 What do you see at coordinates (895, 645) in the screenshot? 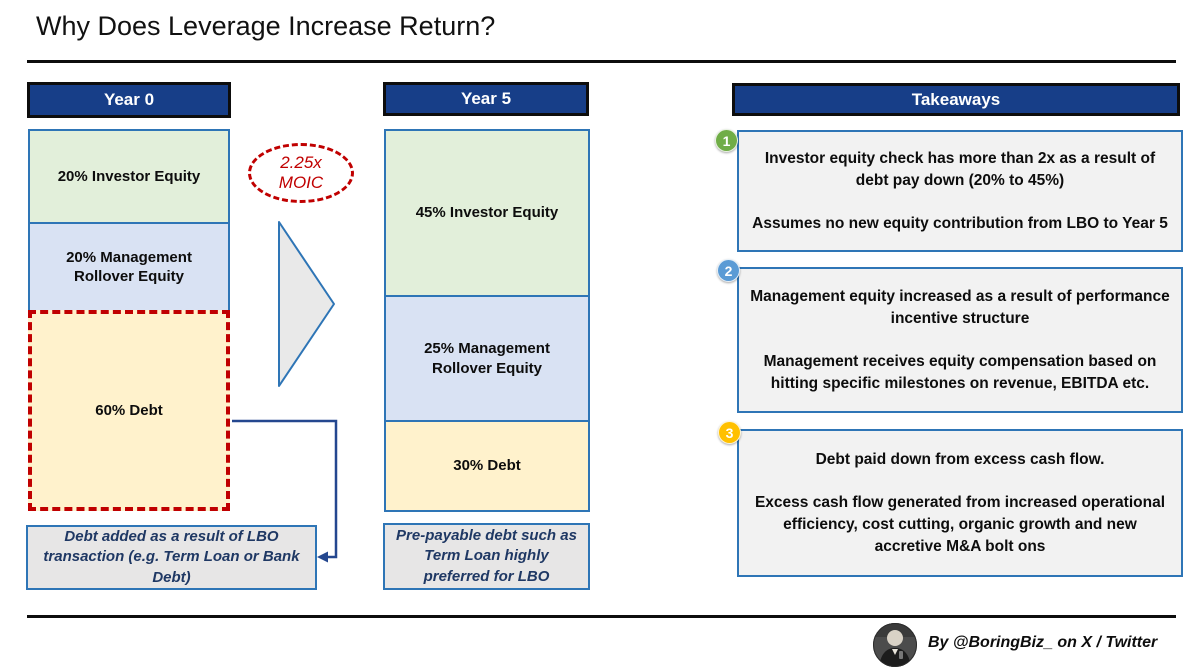
I see `author-avatar` at bounding box center [895, 645].